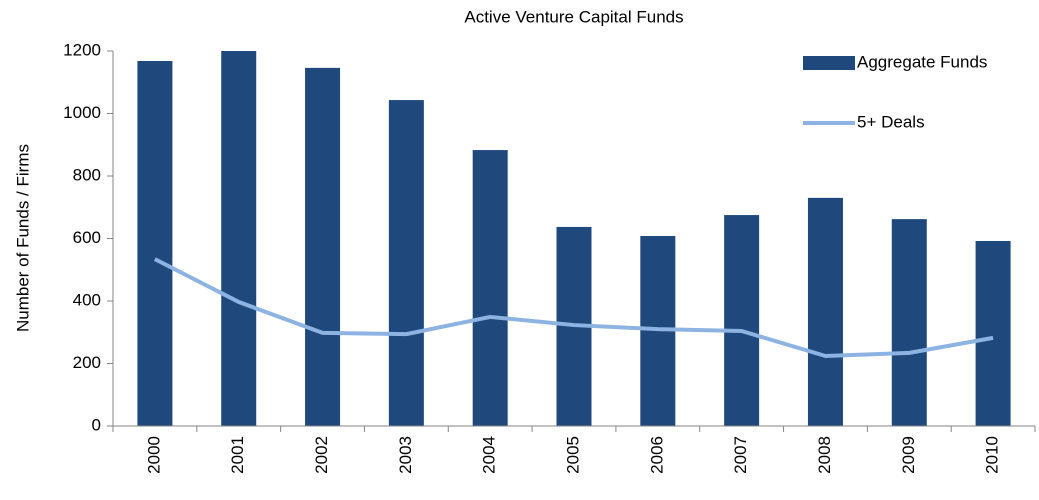 The height and width of the screenshot is (500, 1039). Describe the element at coordinates (829, 63) in the screenshot. I see `legend-swatch` at that location.